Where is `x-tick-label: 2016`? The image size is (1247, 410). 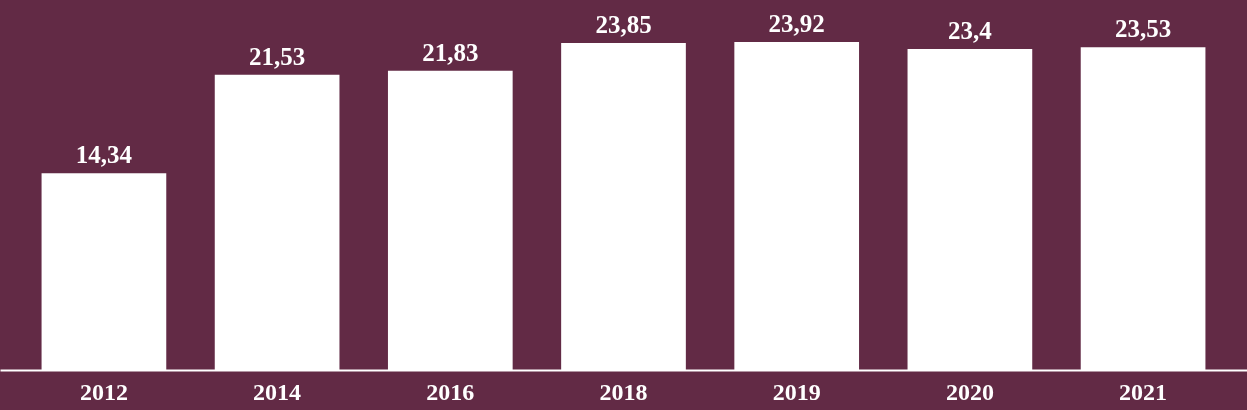
x-tick-label: 2016 is located at coordinates (450, 391).